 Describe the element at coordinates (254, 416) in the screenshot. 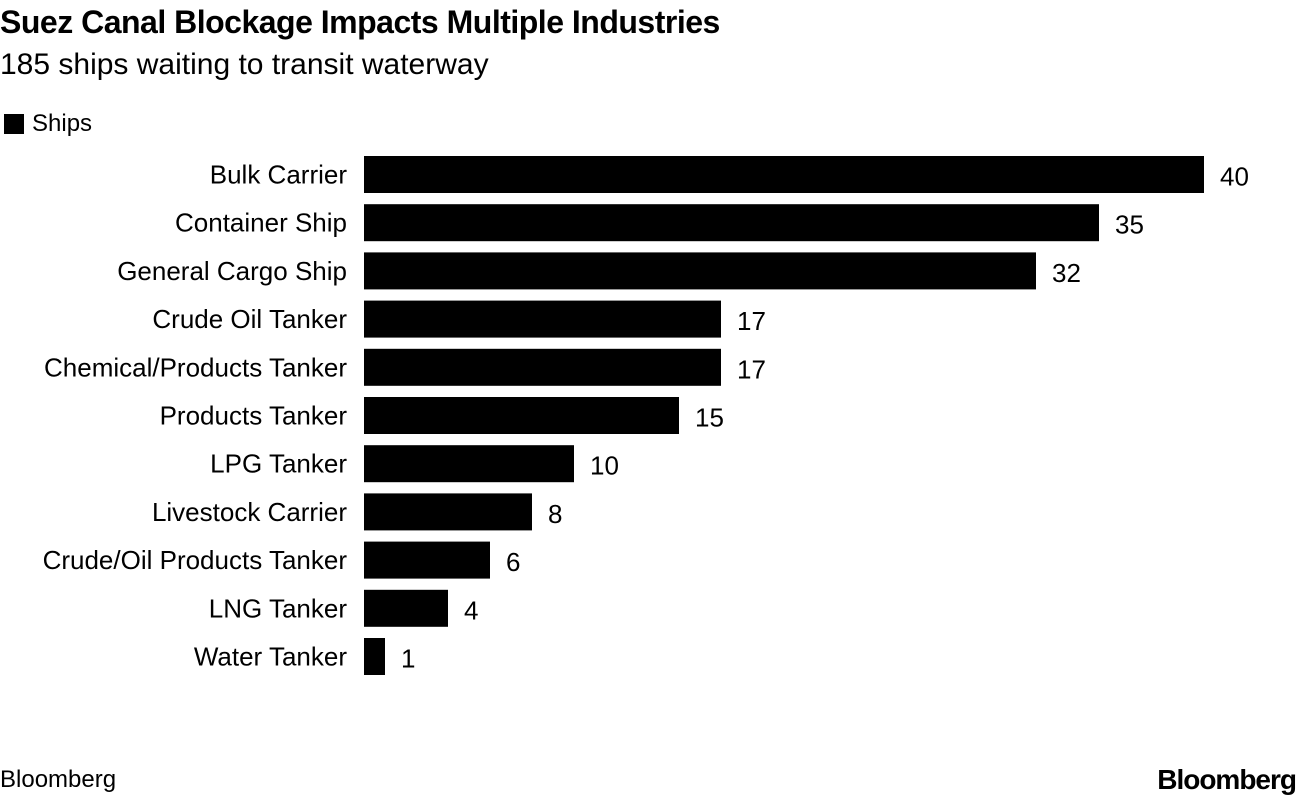

I see `category-label: Products Tanker` at that location.